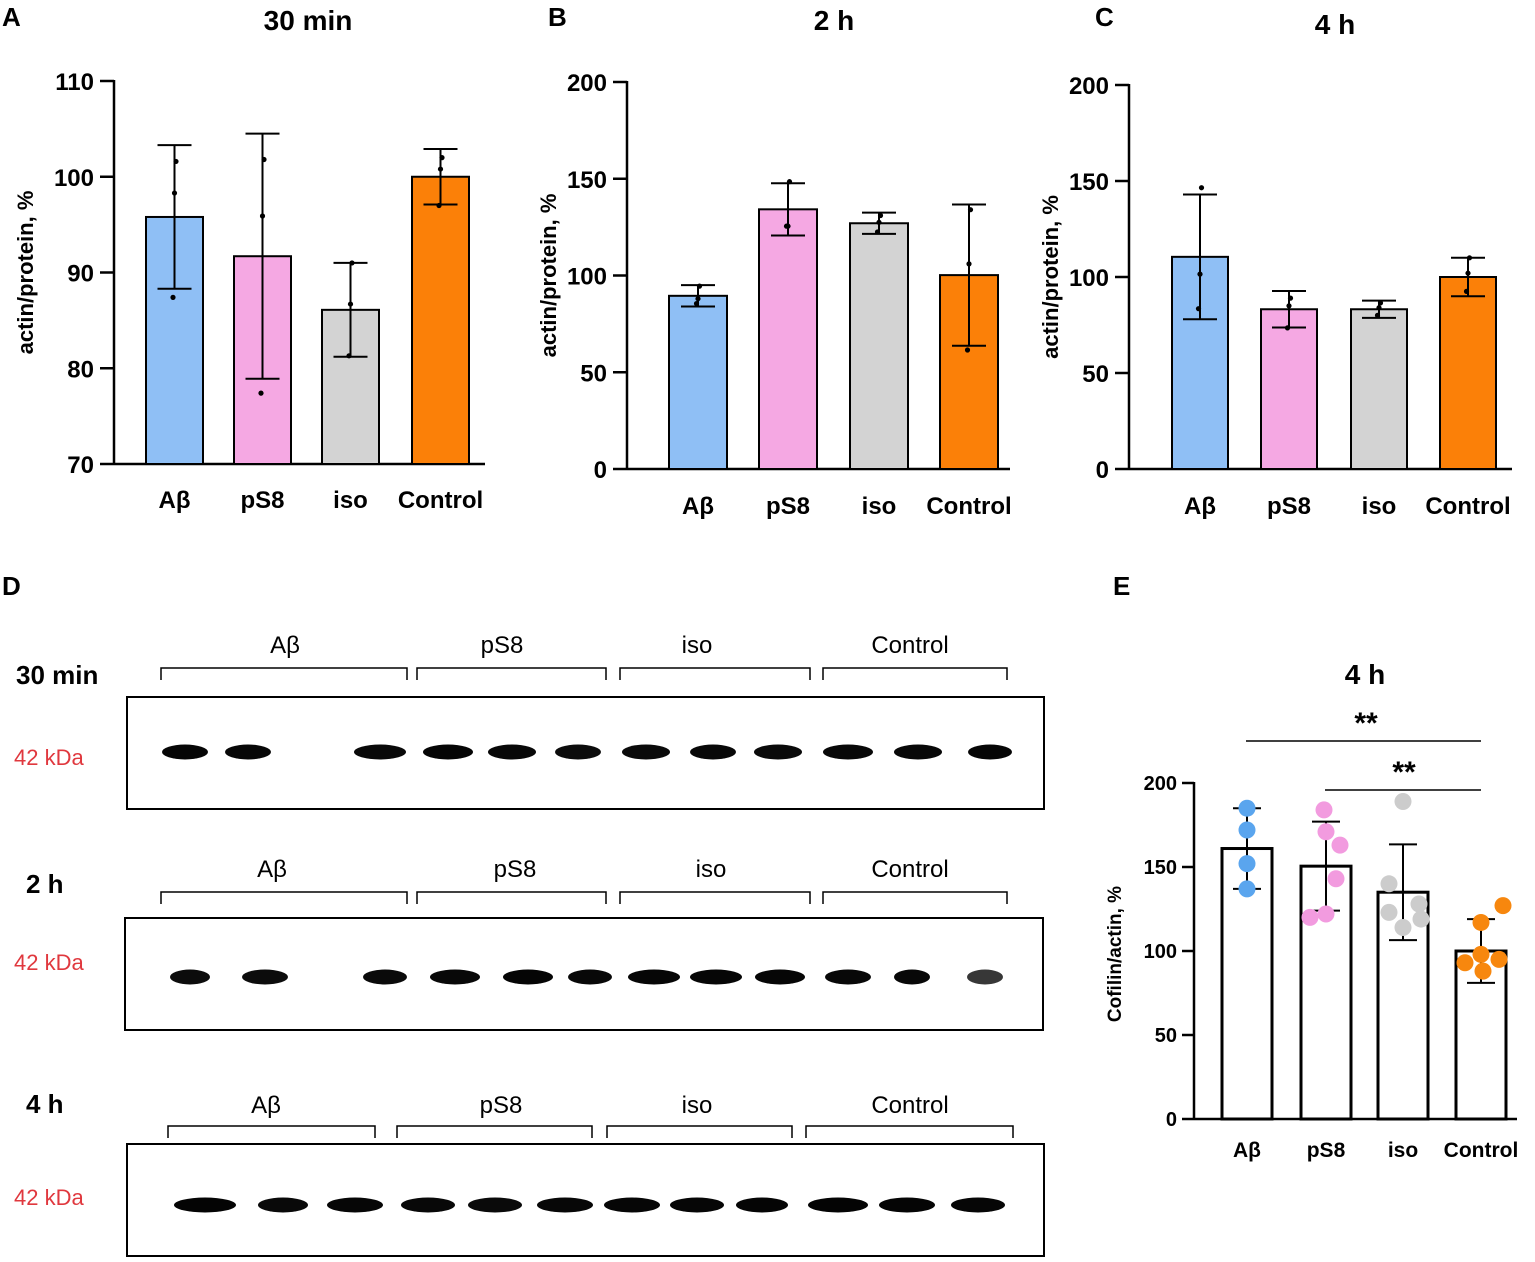  Describe the element at coordinates (502, 645) in the screenshot. I see `blot-group-label: pS8` at that location.